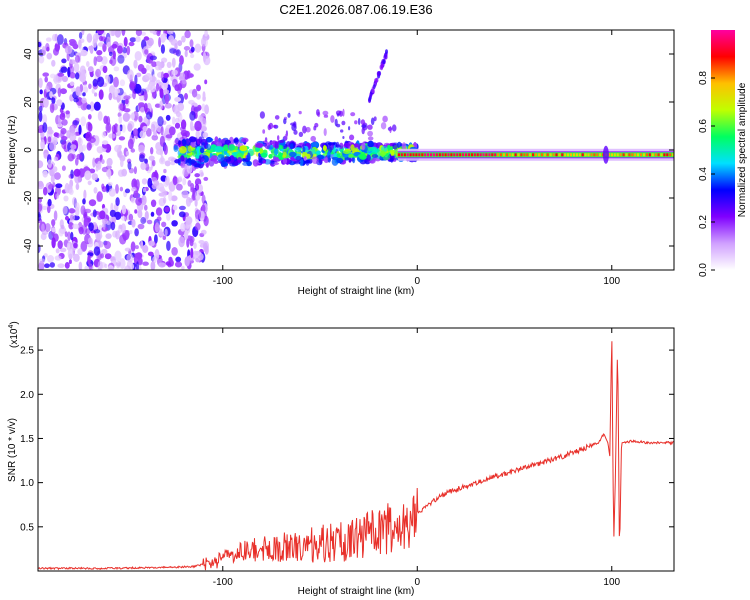 This screenshot has width=750, height=600. What do you see at coordinates (611, 281) in the screenshot?
I see `spectrogram-x-tick-label: 100` at bounding box center [611, 281].